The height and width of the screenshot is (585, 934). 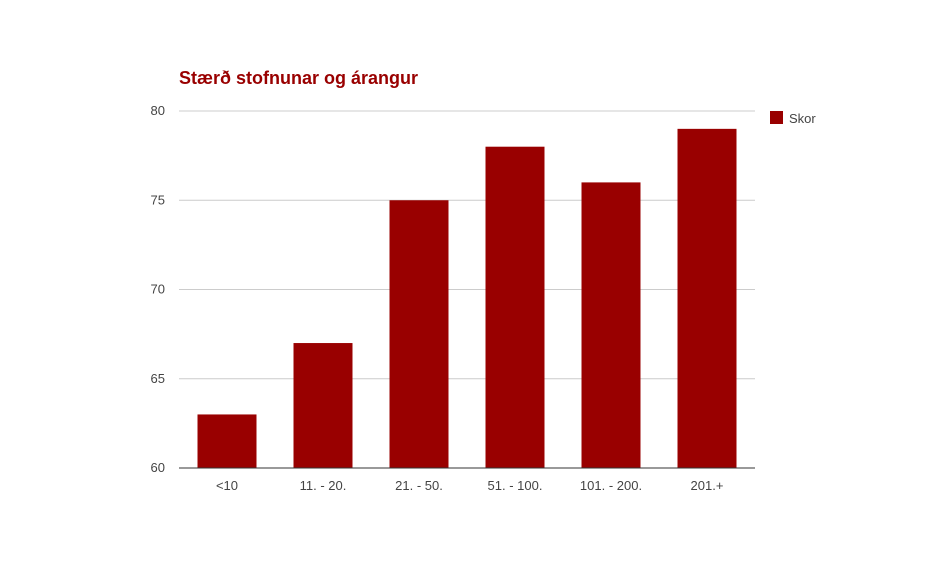 I want to click on x-tick-label: <10, so click(x=227, y=485).